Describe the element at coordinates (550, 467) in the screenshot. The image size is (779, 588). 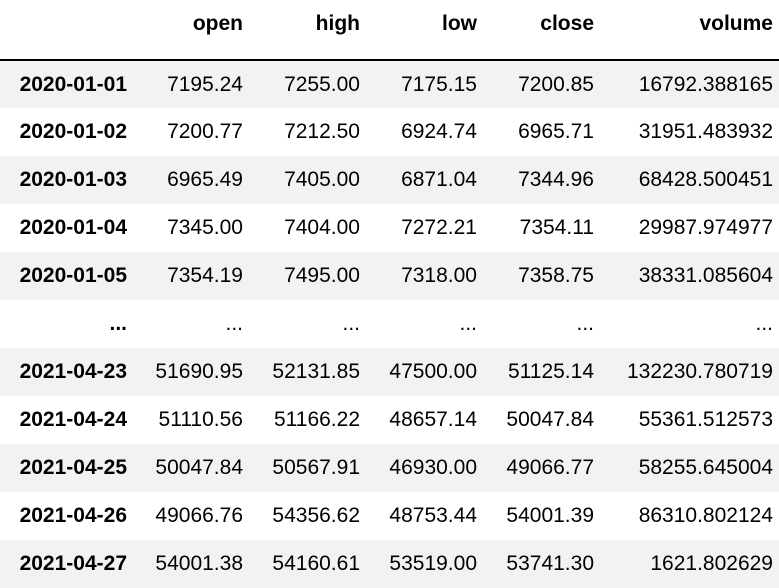
I see `cell-close: 49066.77` at that location.